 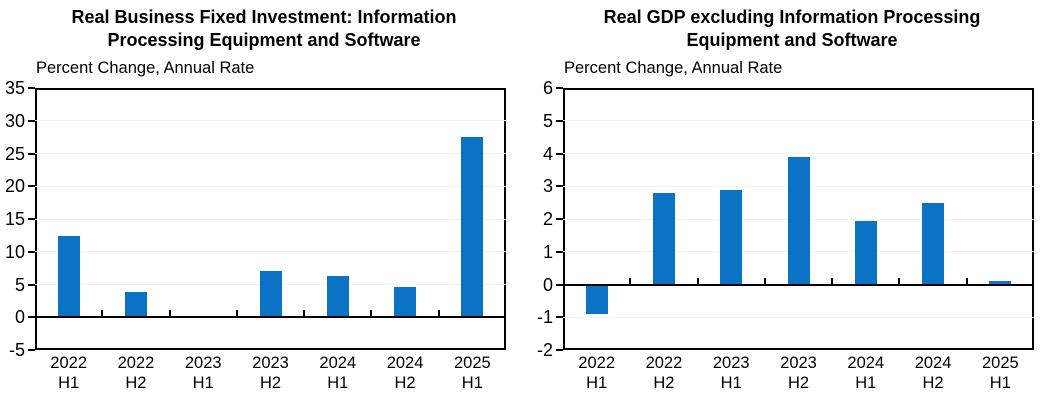 What do you see at coordinates (865, 253) in the screenshot?
I see `bar-2024-H1` at bounding box center [865, 253].